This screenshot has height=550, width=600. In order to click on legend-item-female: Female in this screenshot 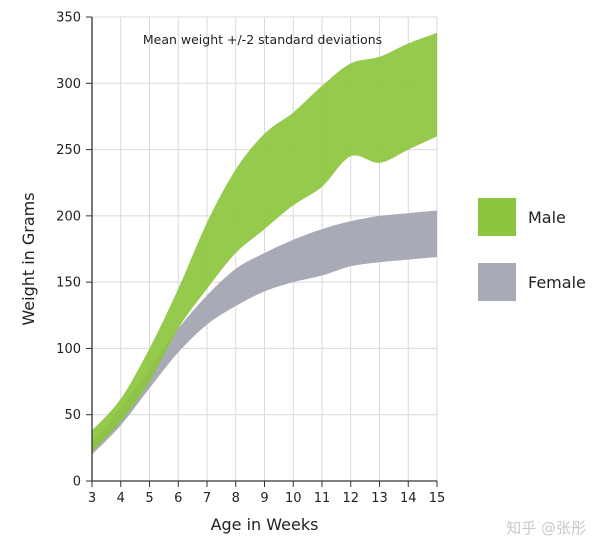, I will do `click(532, 282)`.